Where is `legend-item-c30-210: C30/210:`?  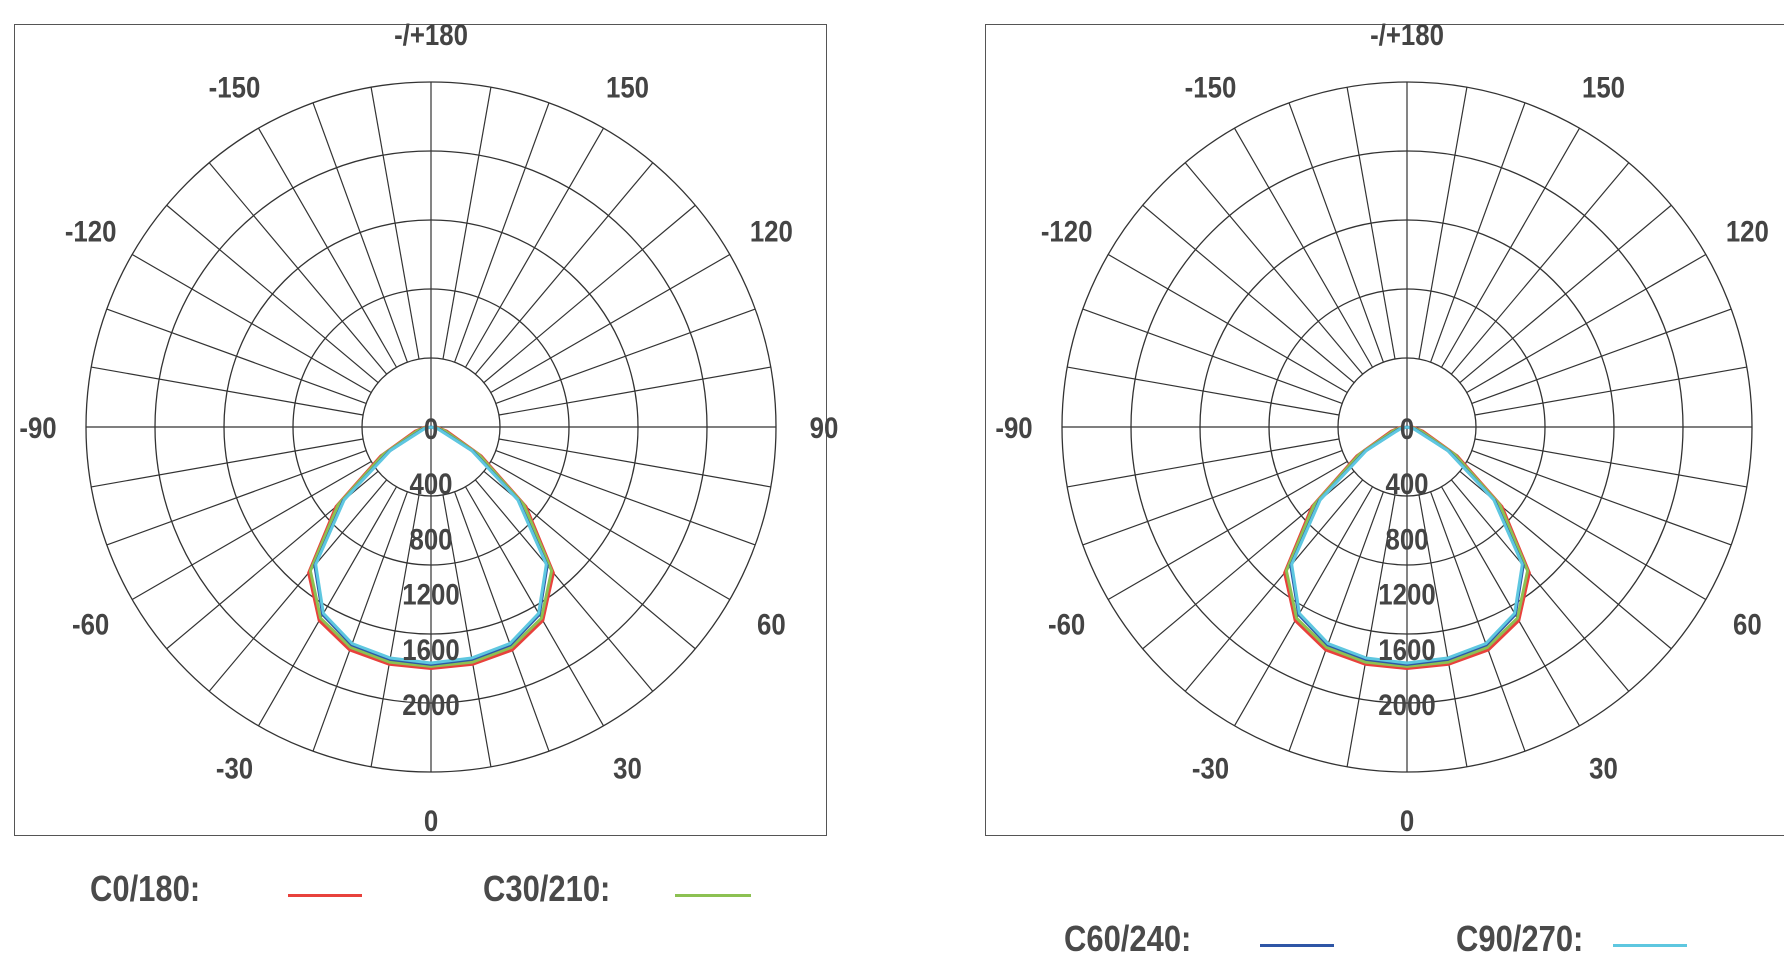 legend-item-c30-210: C30/210: is located at coordinates (633, 888).